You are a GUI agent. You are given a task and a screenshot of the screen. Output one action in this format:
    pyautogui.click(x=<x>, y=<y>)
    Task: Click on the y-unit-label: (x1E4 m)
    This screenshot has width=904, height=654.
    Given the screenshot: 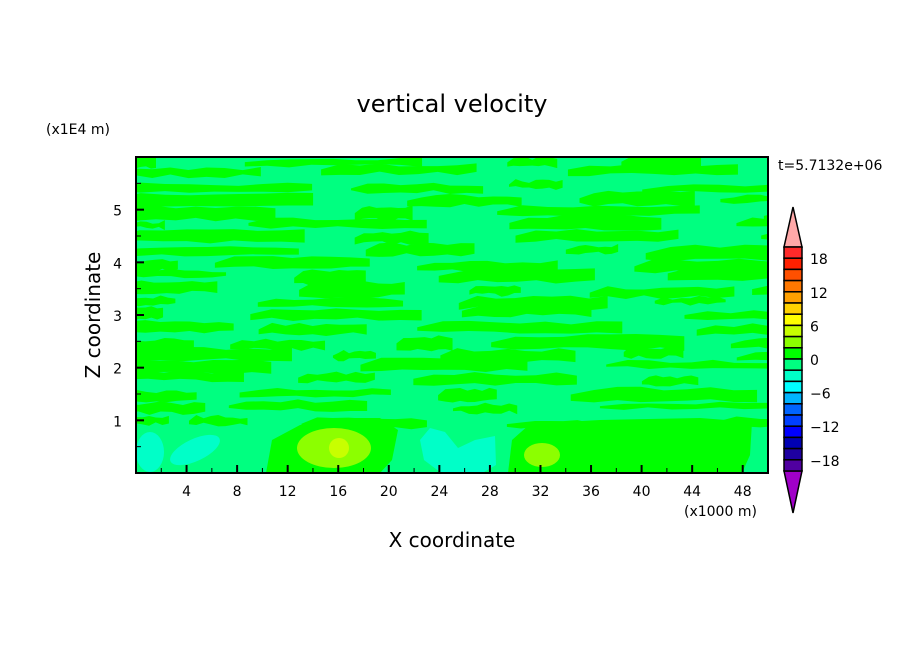 What is the action you would take?
    pyautogui.click(x=78, y=130)
    